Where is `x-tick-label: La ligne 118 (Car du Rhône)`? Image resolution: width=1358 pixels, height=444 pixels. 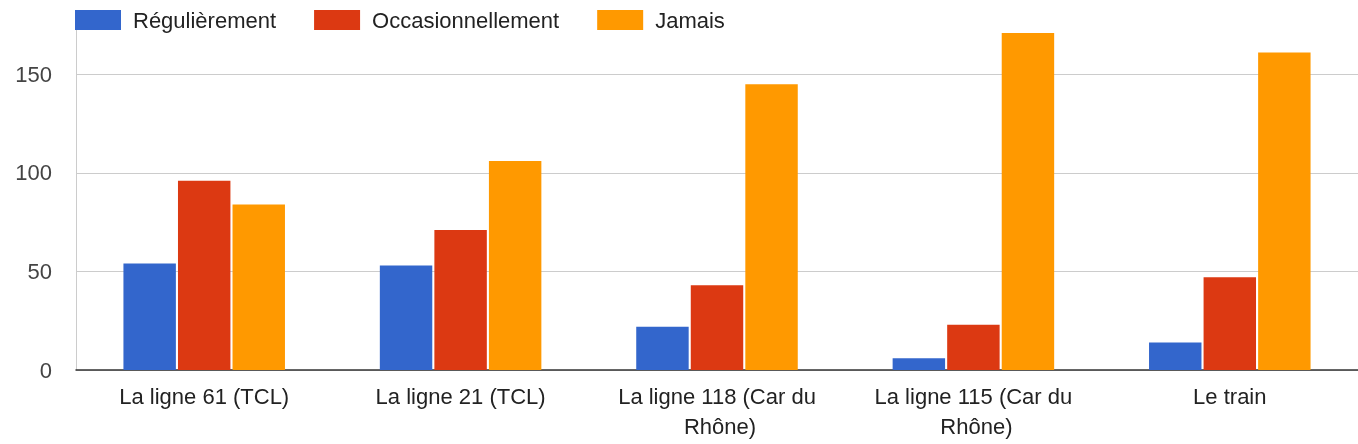
x-tick-label: La ligne 118 (Car du Rhône) is located at coordinates (717, 411).